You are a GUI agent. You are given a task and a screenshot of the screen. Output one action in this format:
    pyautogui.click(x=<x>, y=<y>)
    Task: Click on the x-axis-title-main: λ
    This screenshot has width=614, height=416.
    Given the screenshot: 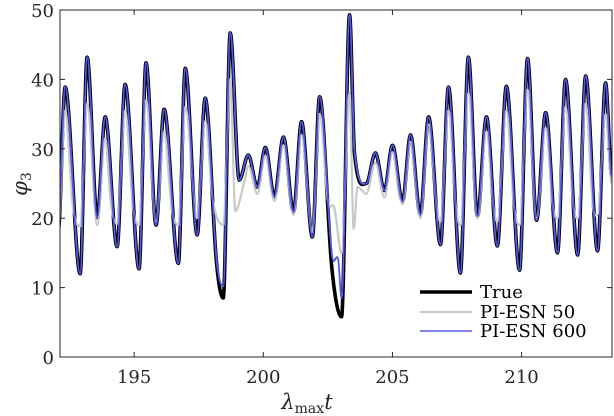 What is the action you would take?
    pyautogui.click(x=287, y=402)
    